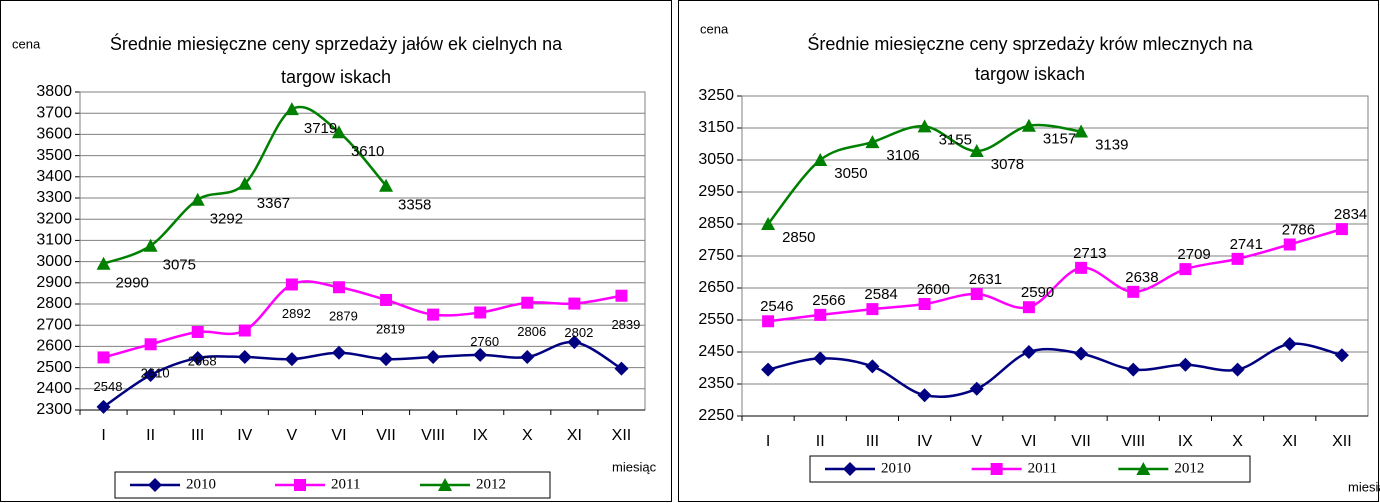  I want to click on x-tick-label: X, so click(527, 435).